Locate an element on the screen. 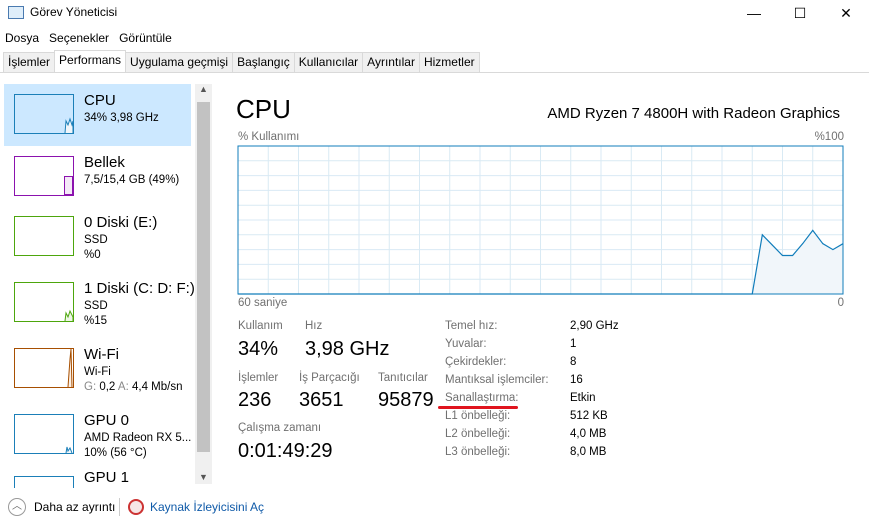  task-manager-icon is located at coordinates (16, 12).